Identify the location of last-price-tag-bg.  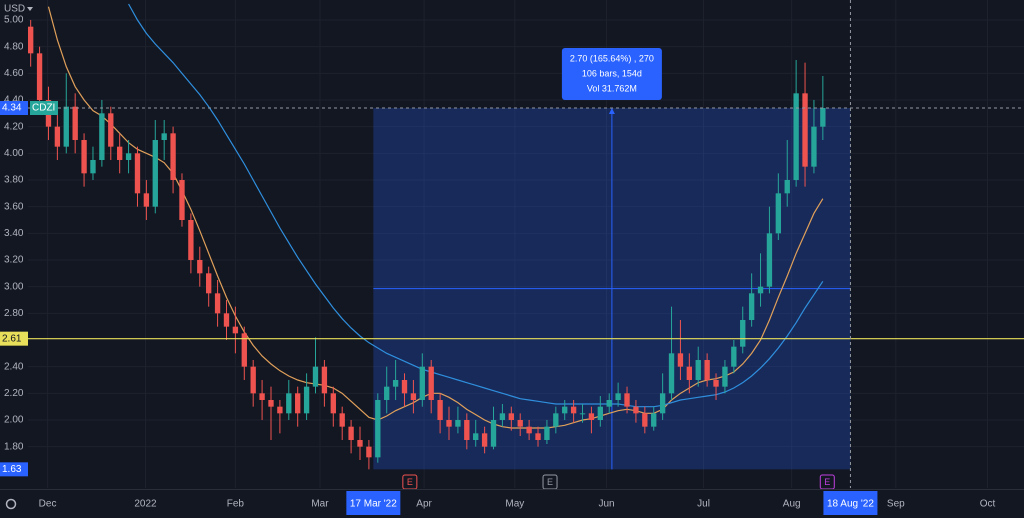
(14, 108).